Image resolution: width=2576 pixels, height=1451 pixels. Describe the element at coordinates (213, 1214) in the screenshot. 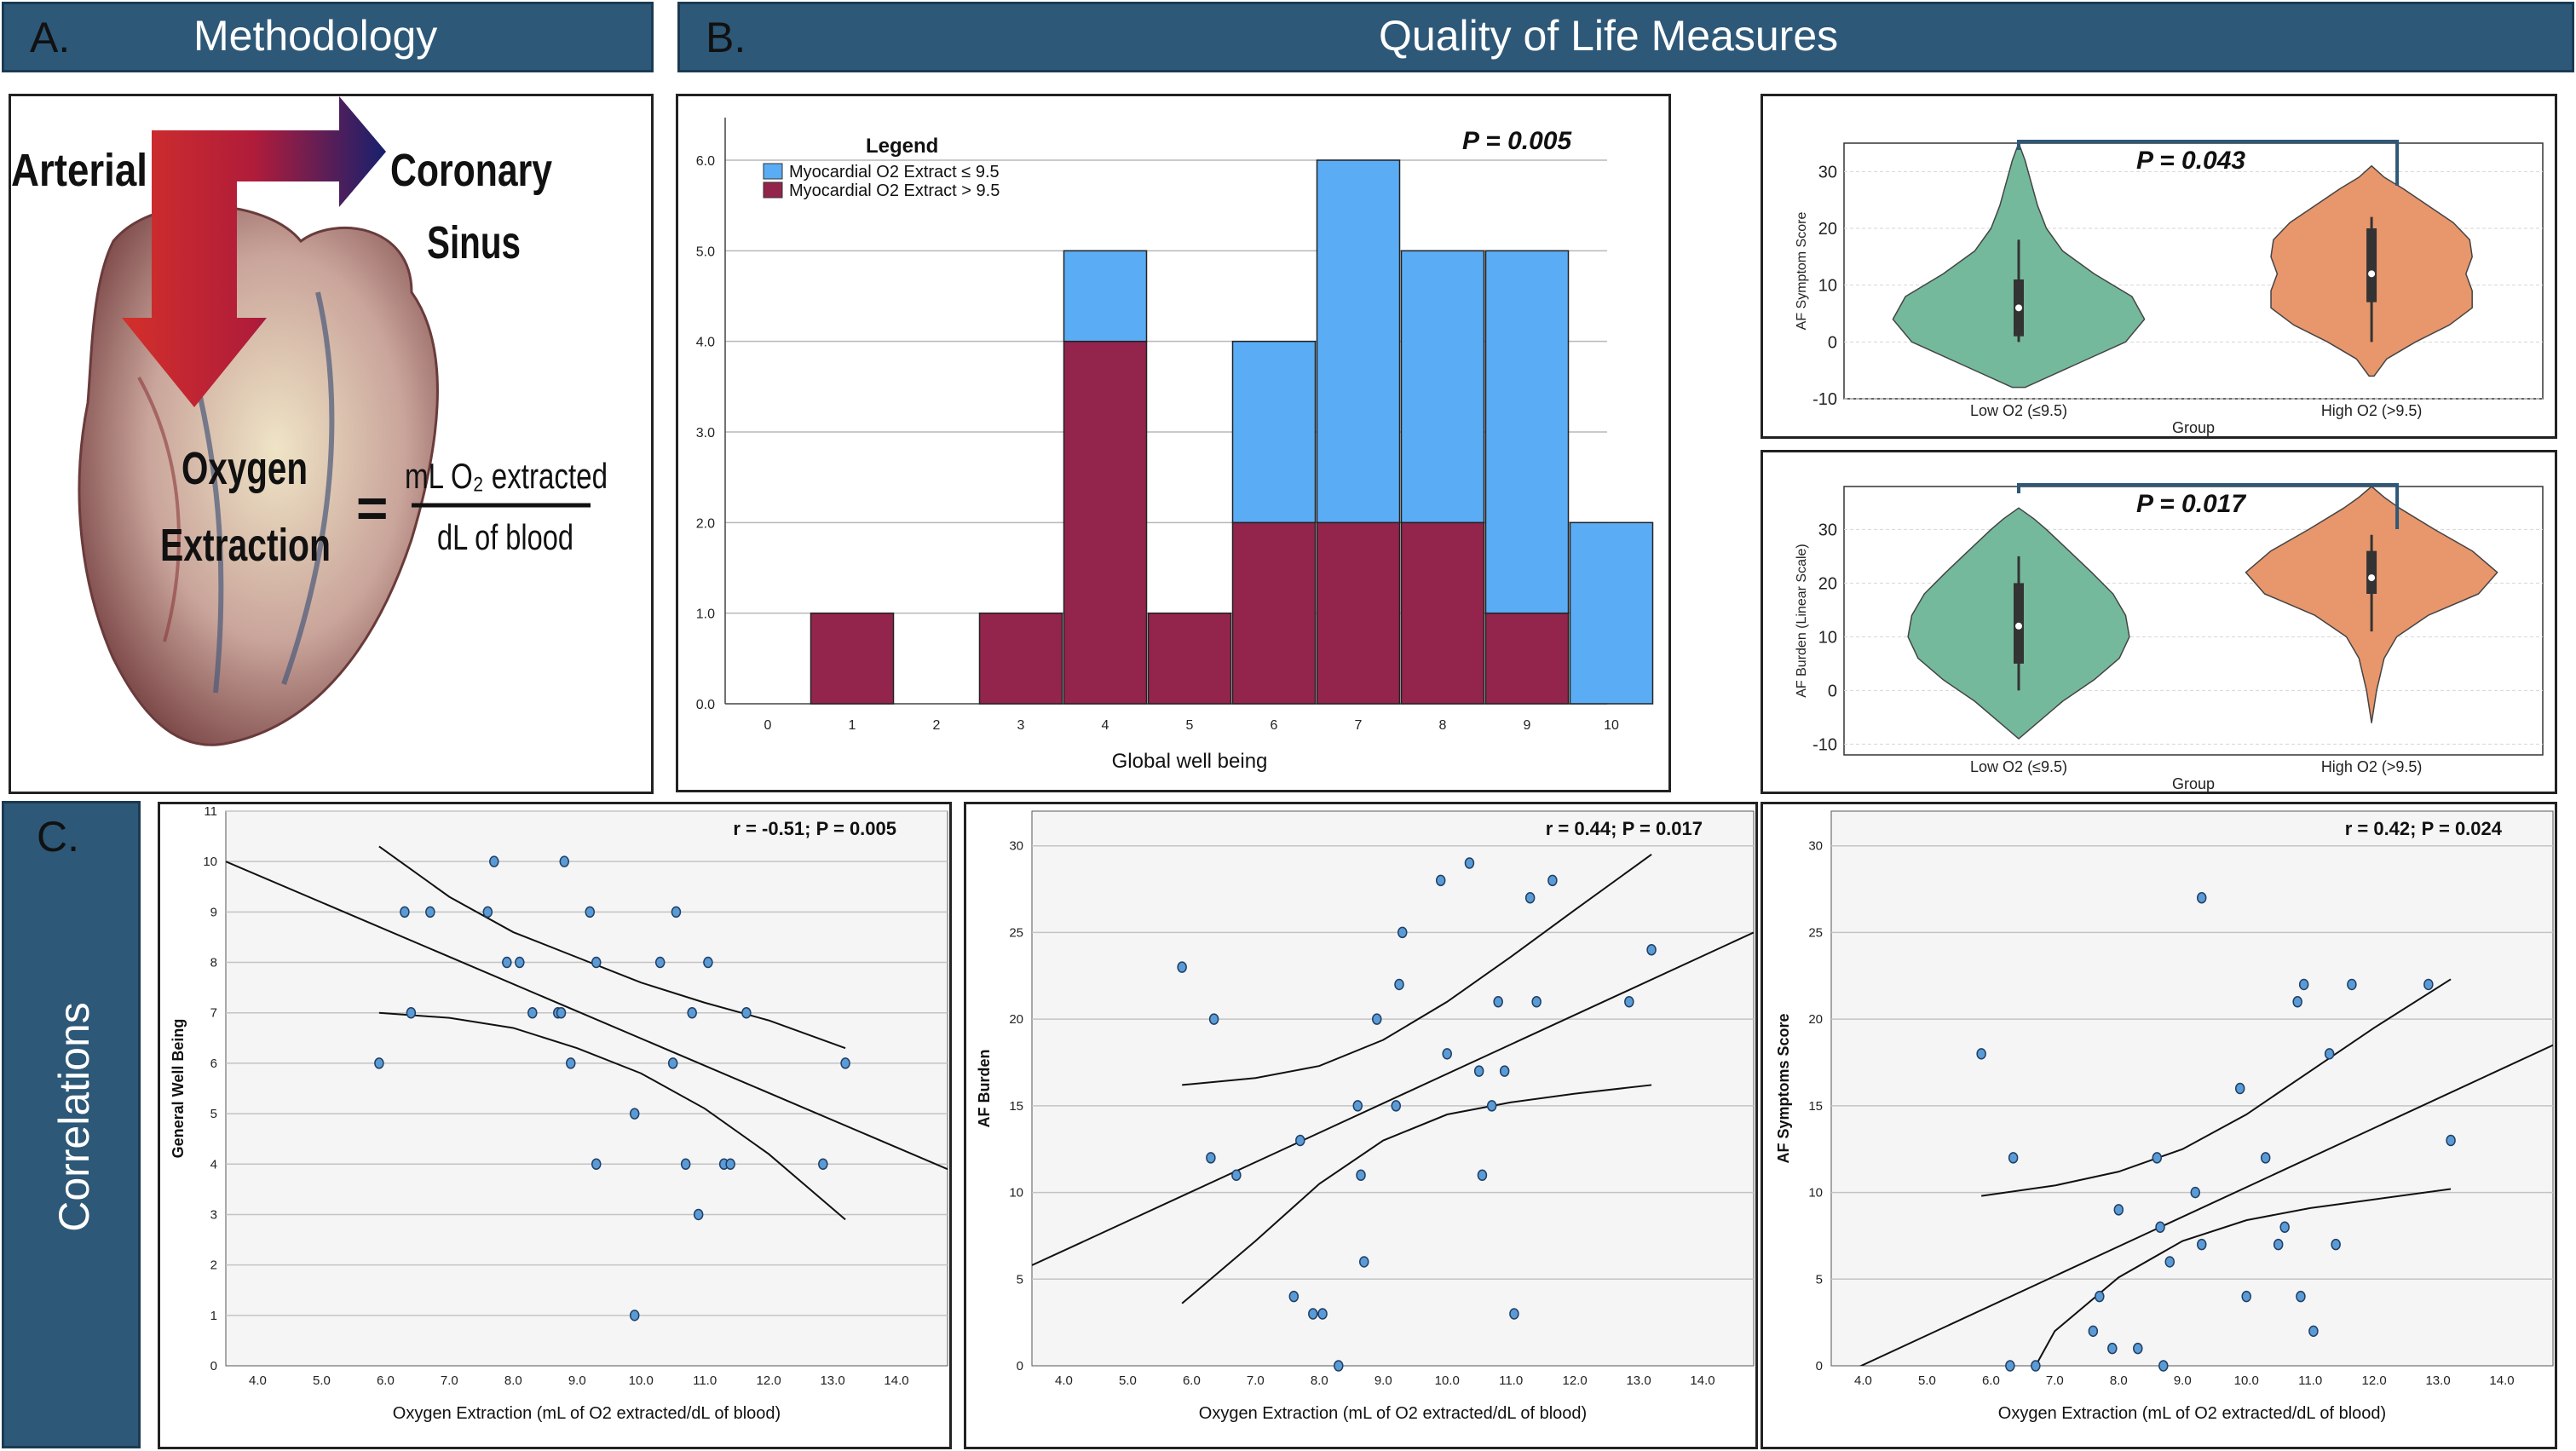

I see `scatter-y-tick: 3` at that location.